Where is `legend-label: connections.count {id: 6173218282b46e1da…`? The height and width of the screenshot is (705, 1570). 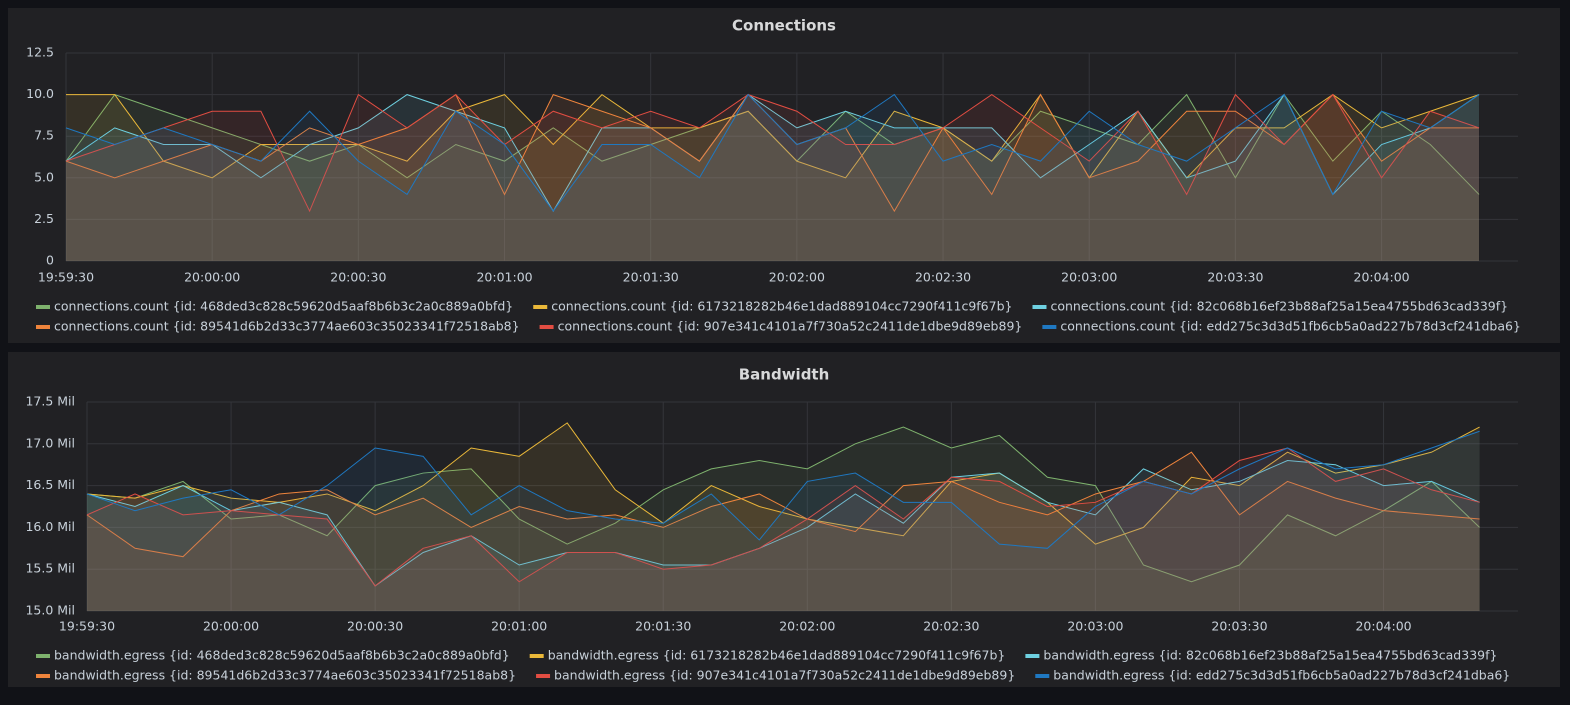
legend-label: connections.count {id: 6173218282b46e1da… is located at coordinates (781, 306).